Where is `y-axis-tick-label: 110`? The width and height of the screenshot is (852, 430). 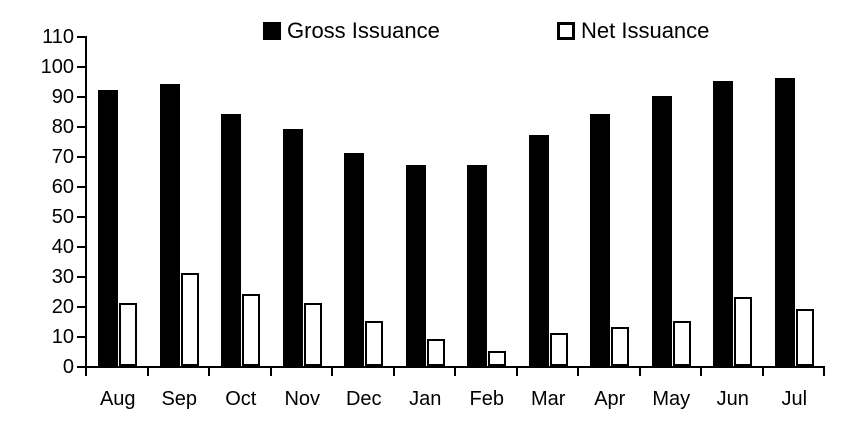
y-axis-tick-label: 110 is located at coordinates (58, 37).